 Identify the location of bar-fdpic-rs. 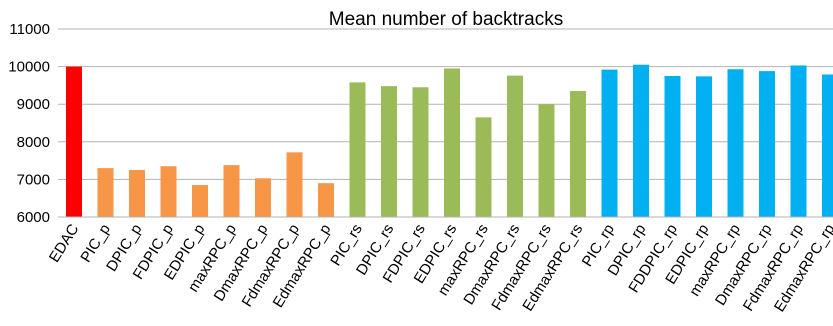
(420, 152).